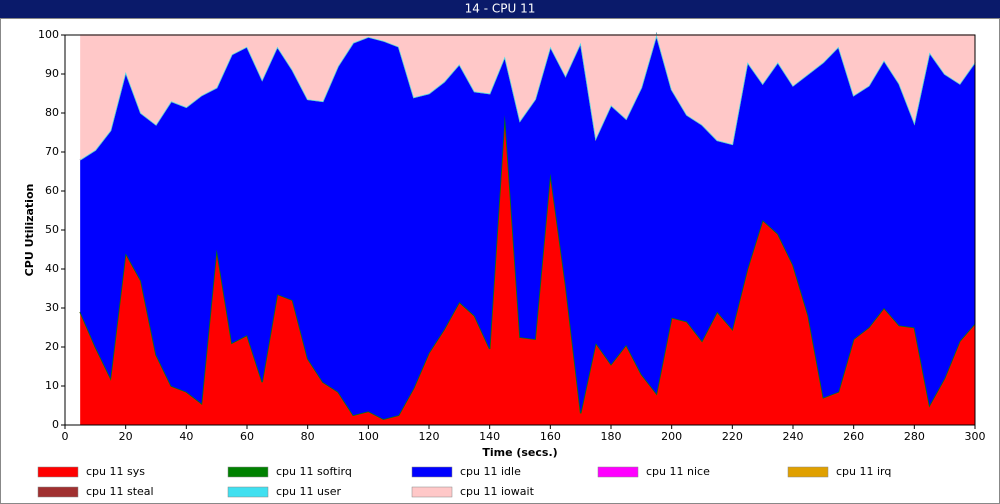 This screenshot has width=1000, height=504. I want to click on x-tick-label: 200, so click(671, 436).